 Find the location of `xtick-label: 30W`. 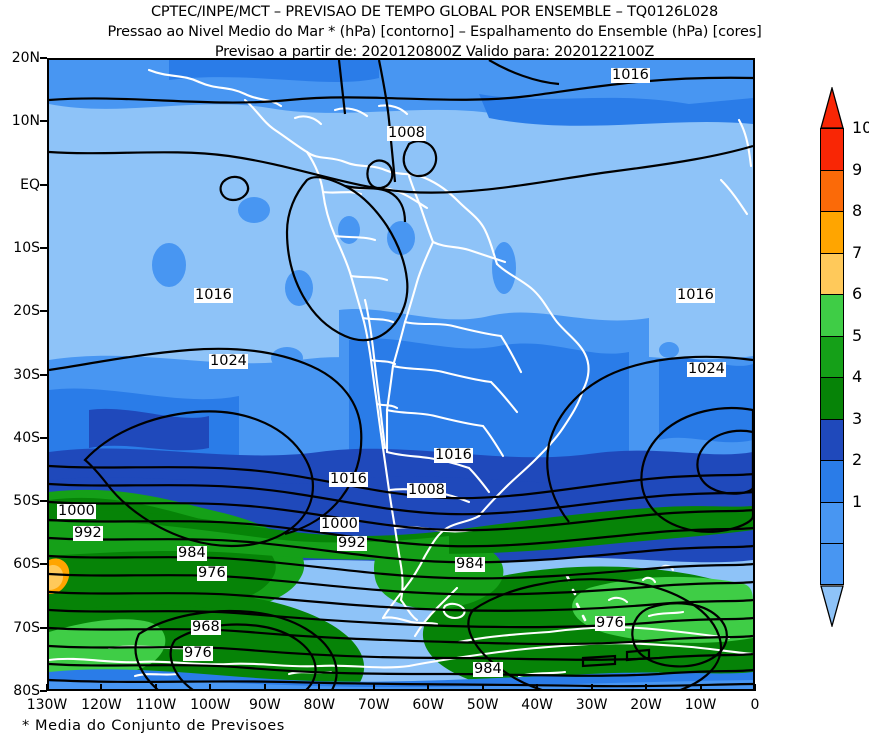

xtick-label: 30W is located at coordinates (591, 705).